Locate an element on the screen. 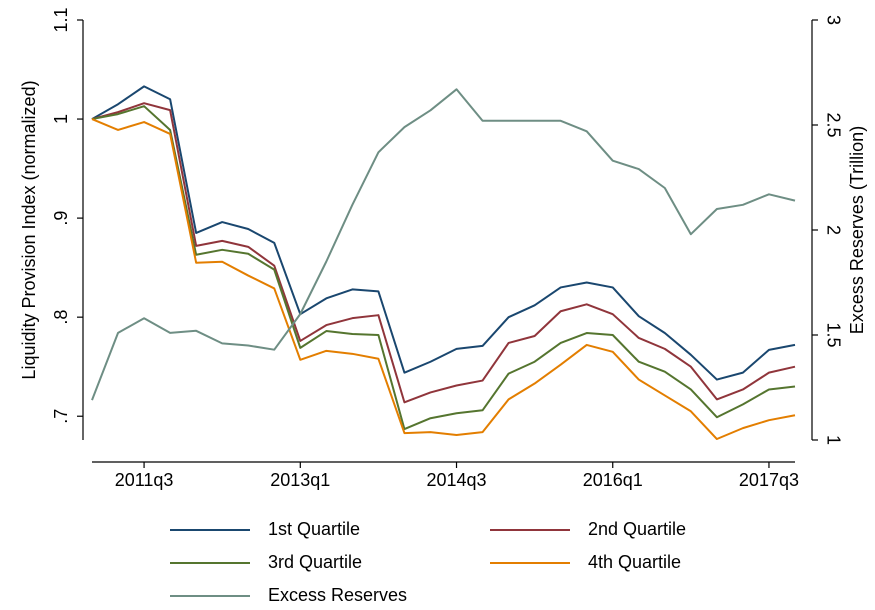  y2-tick-label: 1.5 is located at coordinates (833, 334).